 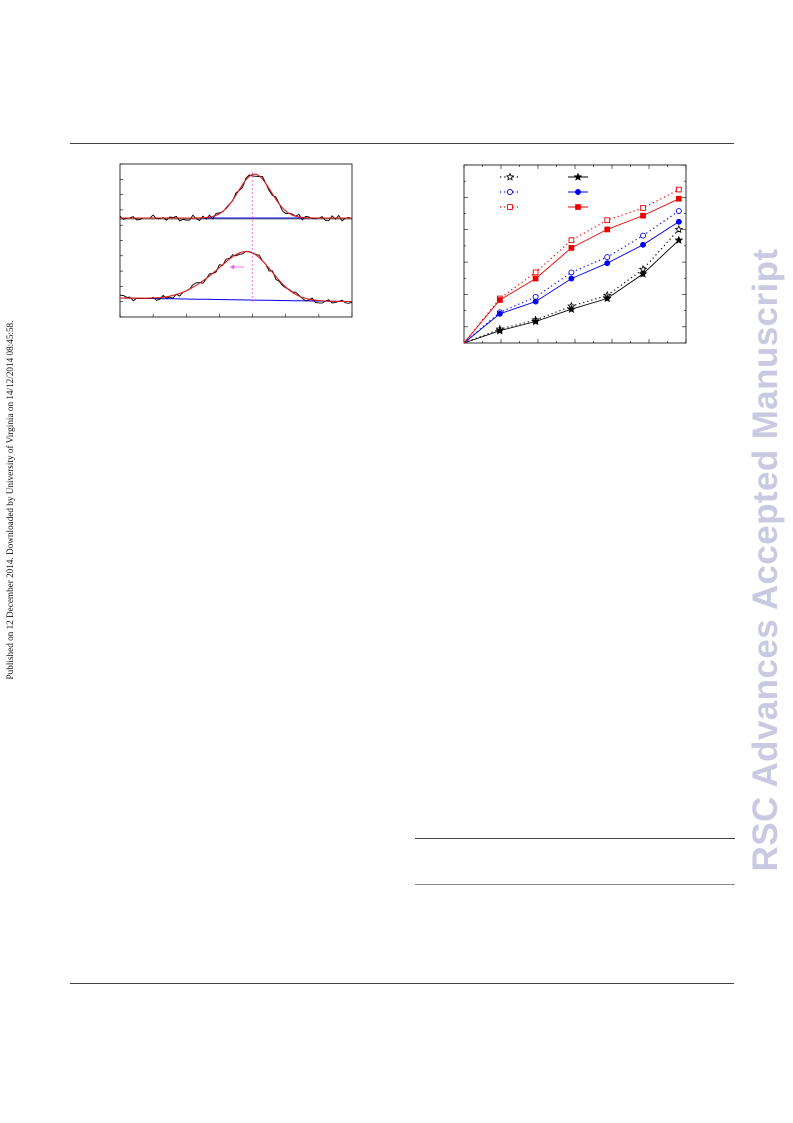 I want to click on journal-watermark: RSC Advances Accepted Manuscript, so click(x=766, y=560).